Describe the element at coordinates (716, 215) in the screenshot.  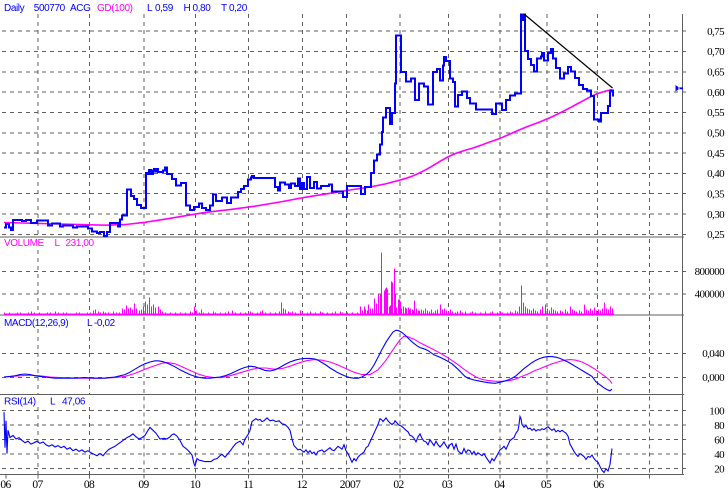
I see `svg-text: 0,30` at that location.